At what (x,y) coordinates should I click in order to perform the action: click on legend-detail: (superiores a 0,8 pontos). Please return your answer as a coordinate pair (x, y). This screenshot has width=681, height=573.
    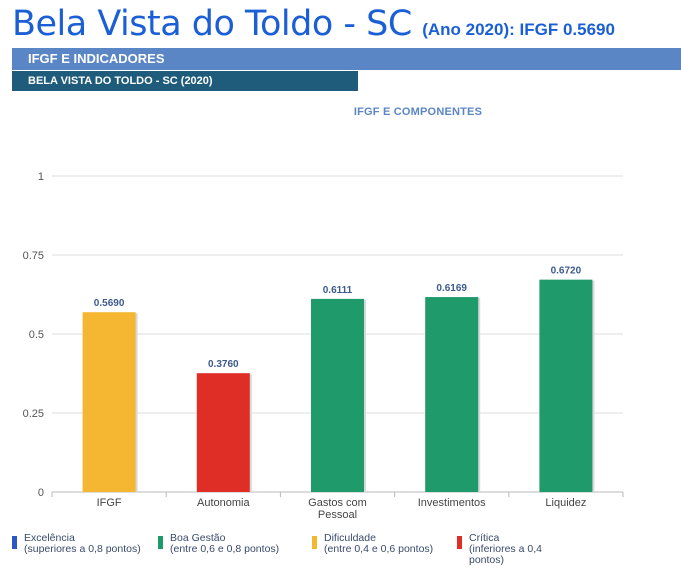
    Looking at the image, I should click on (82, 549).